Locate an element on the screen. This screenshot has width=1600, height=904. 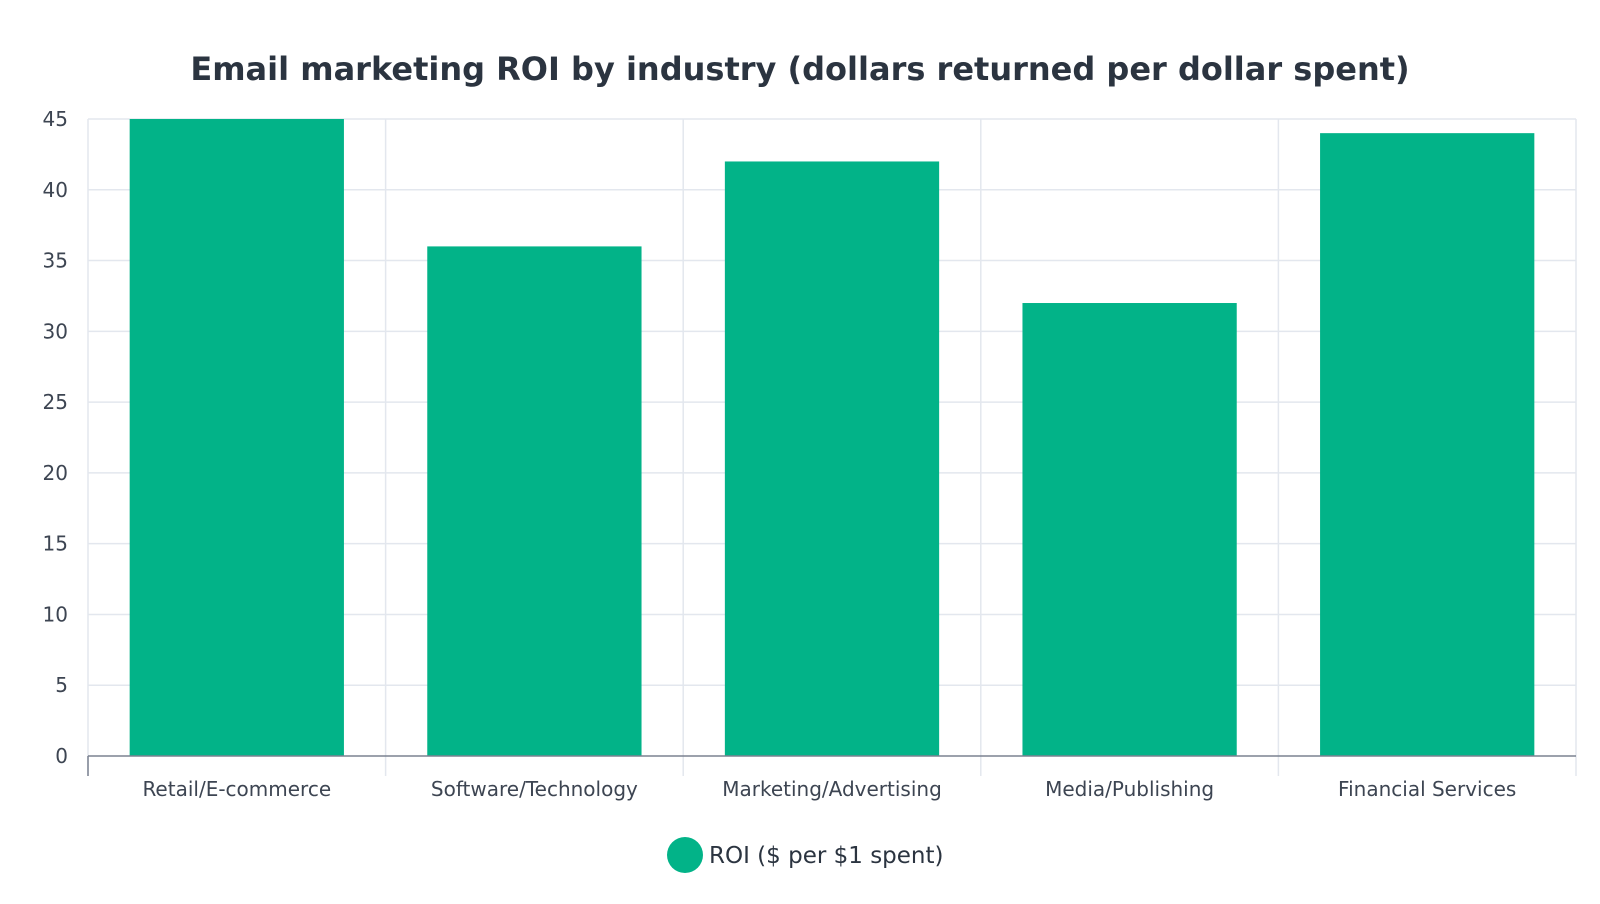
x-tick-label: Financial Services is located at coordinates (1427, 789).